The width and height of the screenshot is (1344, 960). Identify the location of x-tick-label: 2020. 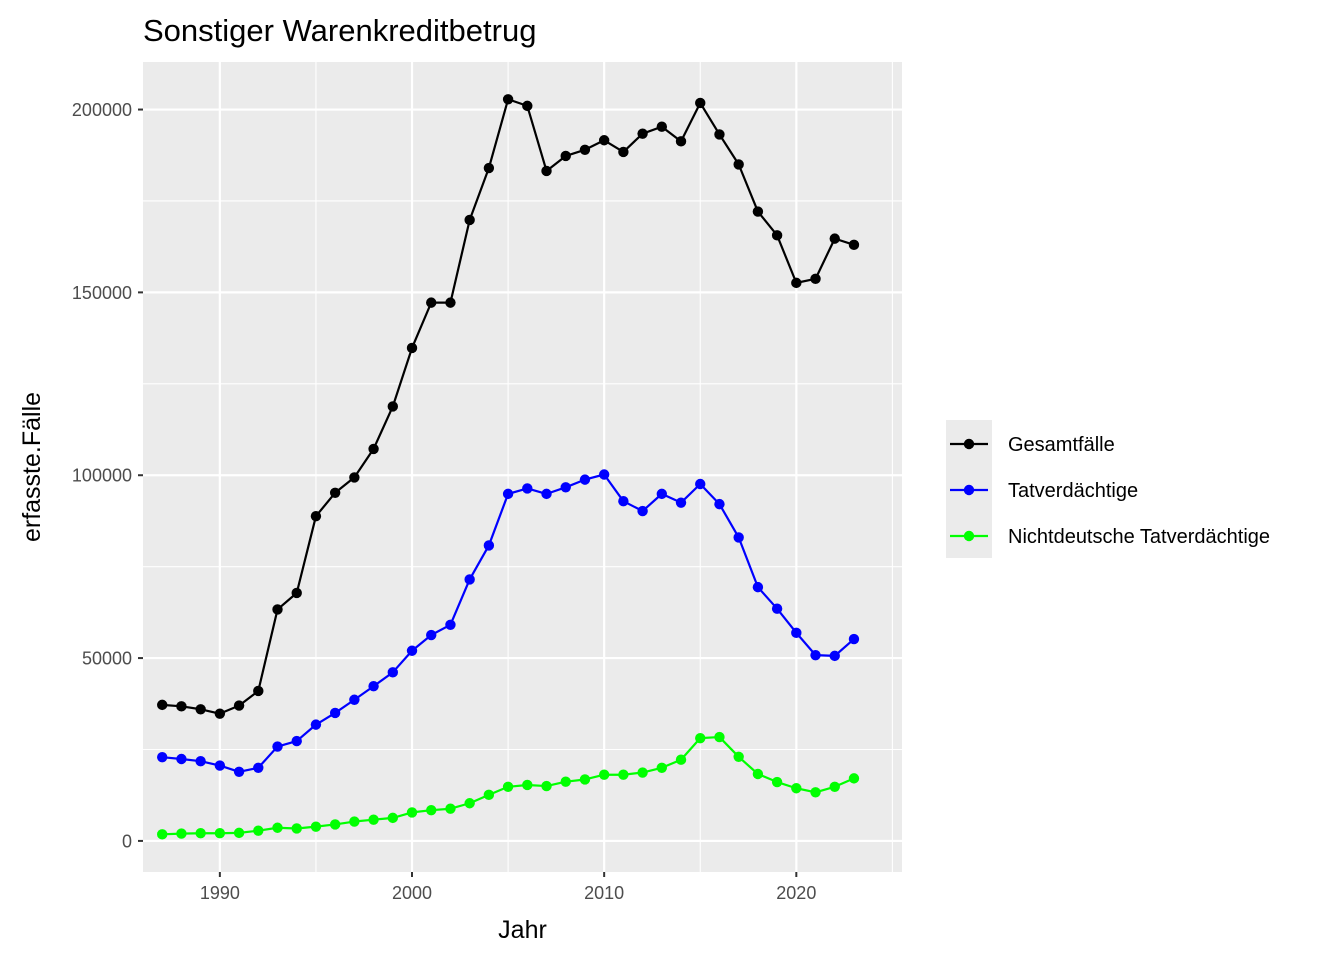
(796, 893).